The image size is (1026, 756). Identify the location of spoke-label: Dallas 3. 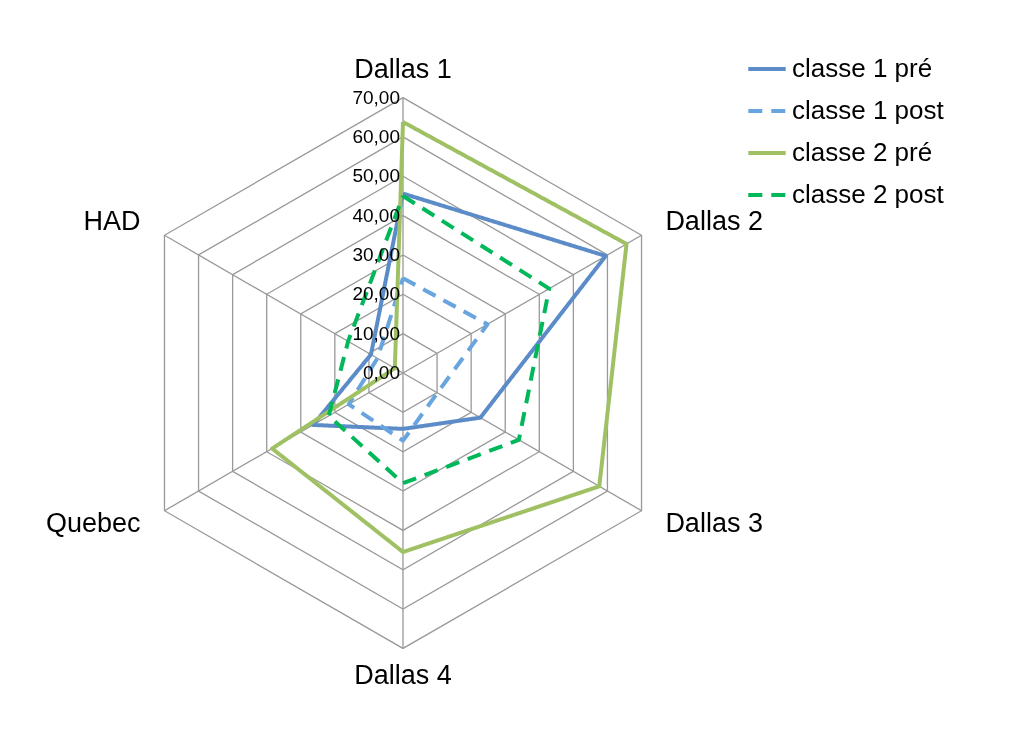
(714, 523).